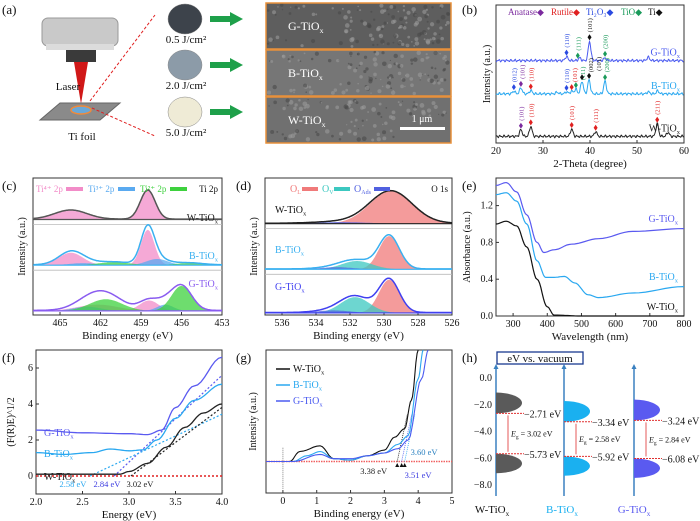 Image resolution: width=700 pixels, height=521 pixels. Describe the element at coordinates (80, 32) in the screenshot. I see `laser-head-icon` at that location.